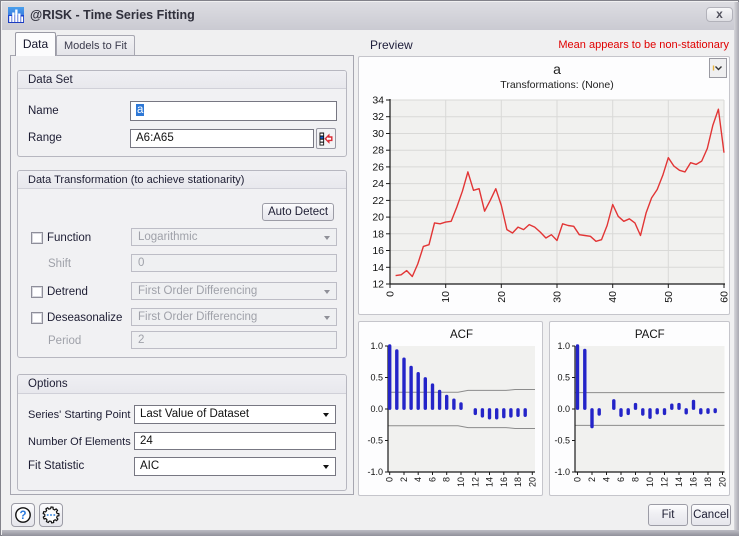 The width and height of the screenshot is (739, 536). Describe the element at coordinates (378, 184) in the screenshot. I see `svg-text: 24` at that location.